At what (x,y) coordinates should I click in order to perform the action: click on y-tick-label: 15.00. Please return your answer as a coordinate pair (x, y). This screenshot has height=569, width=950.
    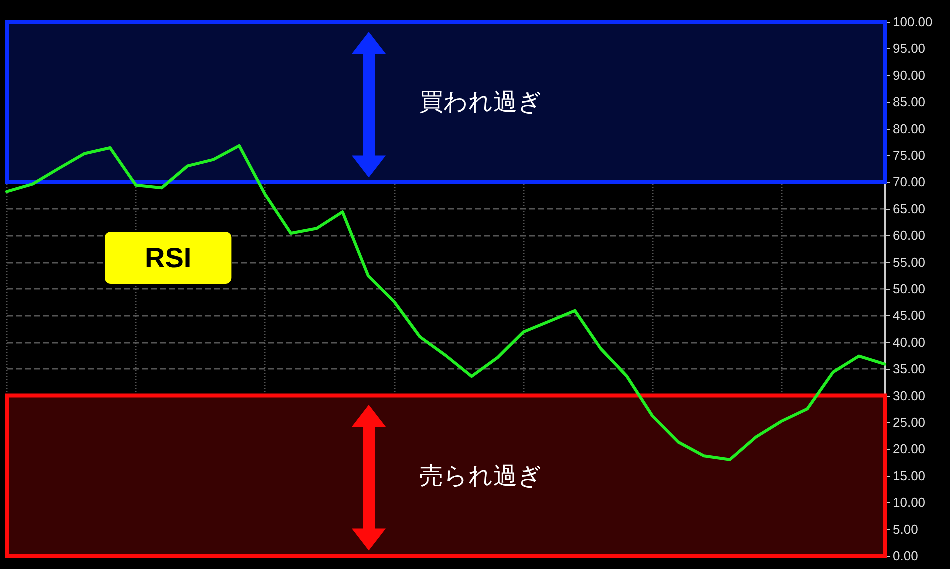
    Looking at the image, I should click on (909, 476).